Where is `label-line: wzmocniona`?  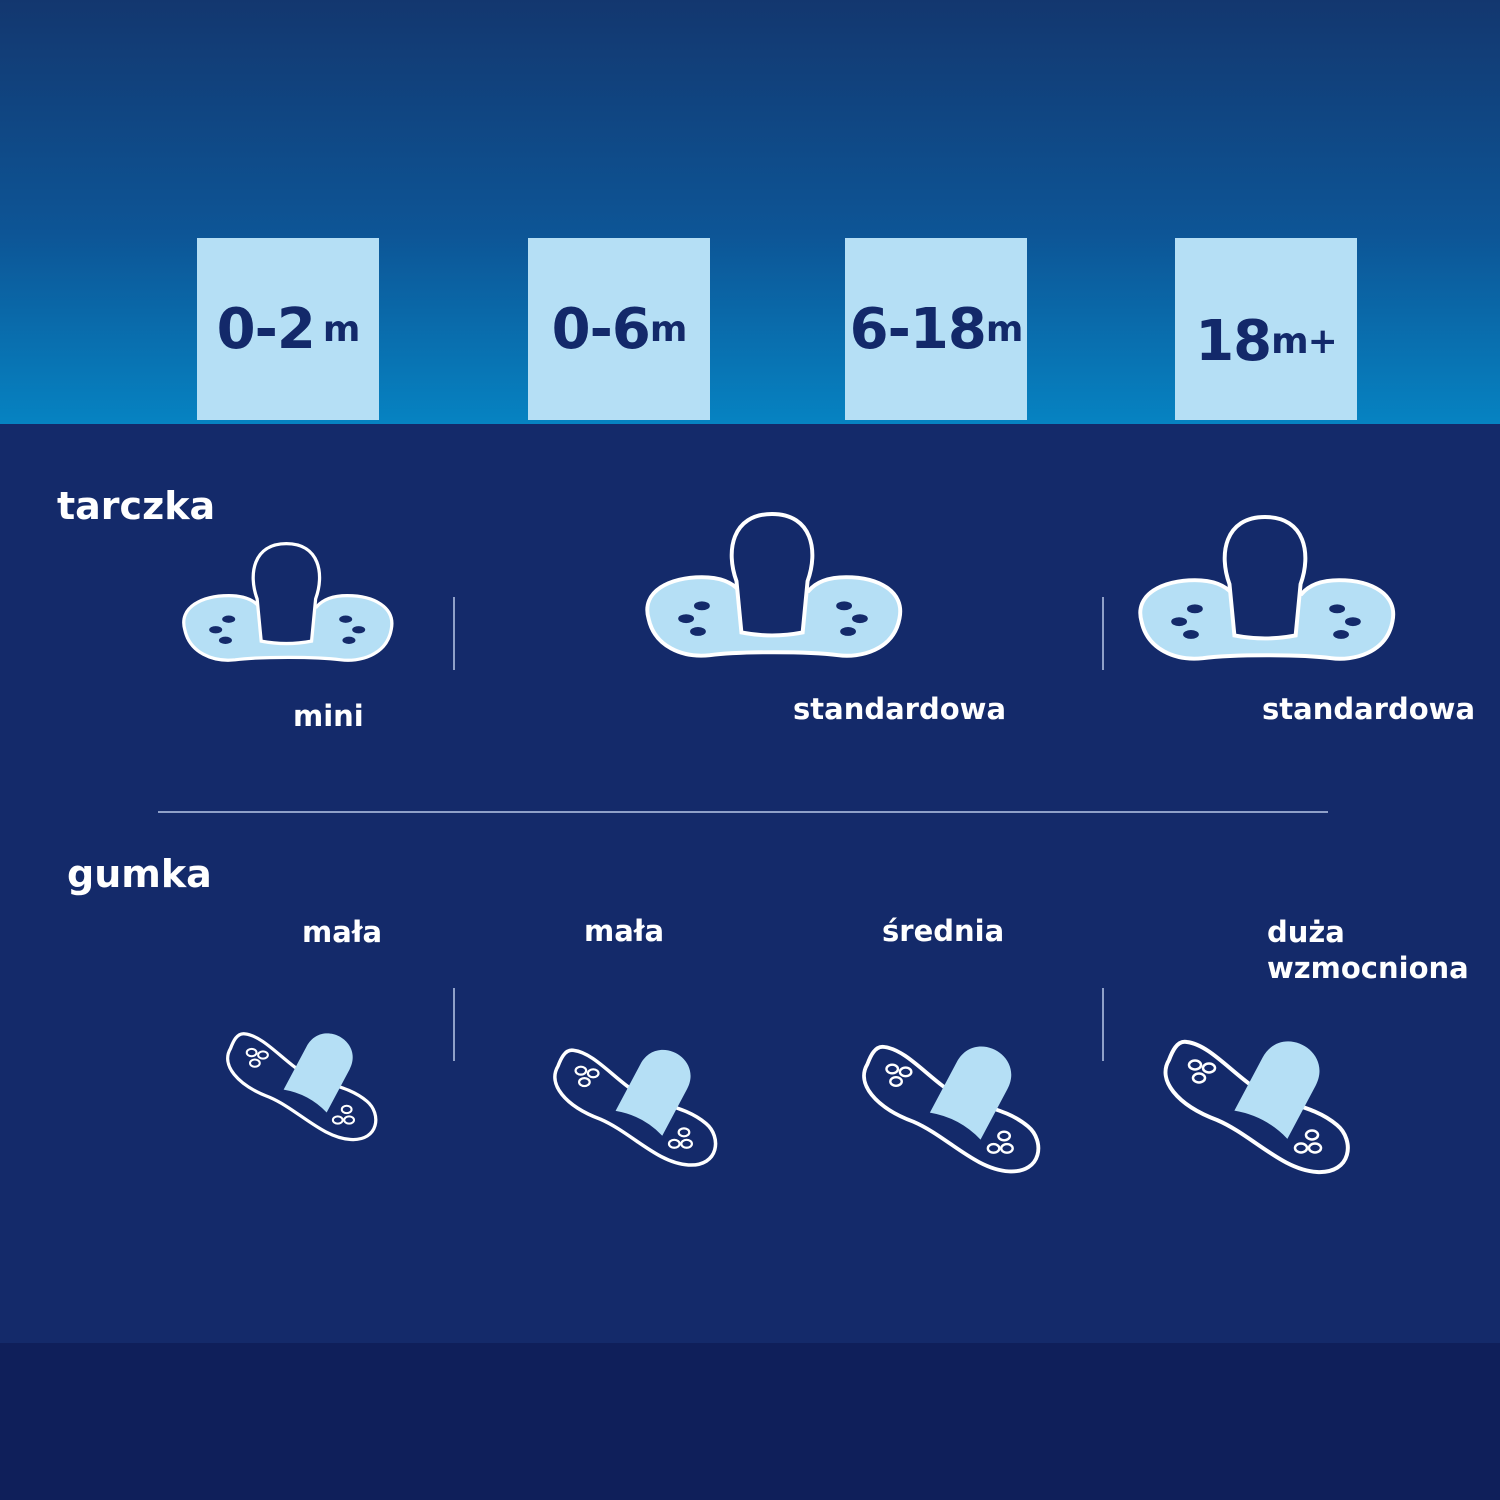 label-line: wzmocniona is located at coordinates (1368, 968).